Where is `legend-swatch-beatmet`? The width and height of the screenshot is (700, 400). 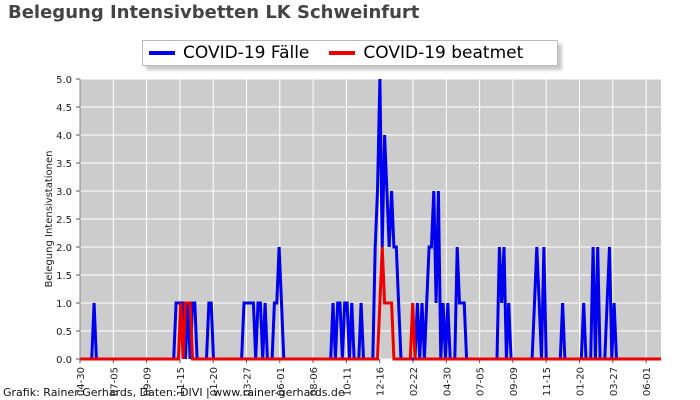 legend-swatch-beatmet is located at coordinates (342, 53).